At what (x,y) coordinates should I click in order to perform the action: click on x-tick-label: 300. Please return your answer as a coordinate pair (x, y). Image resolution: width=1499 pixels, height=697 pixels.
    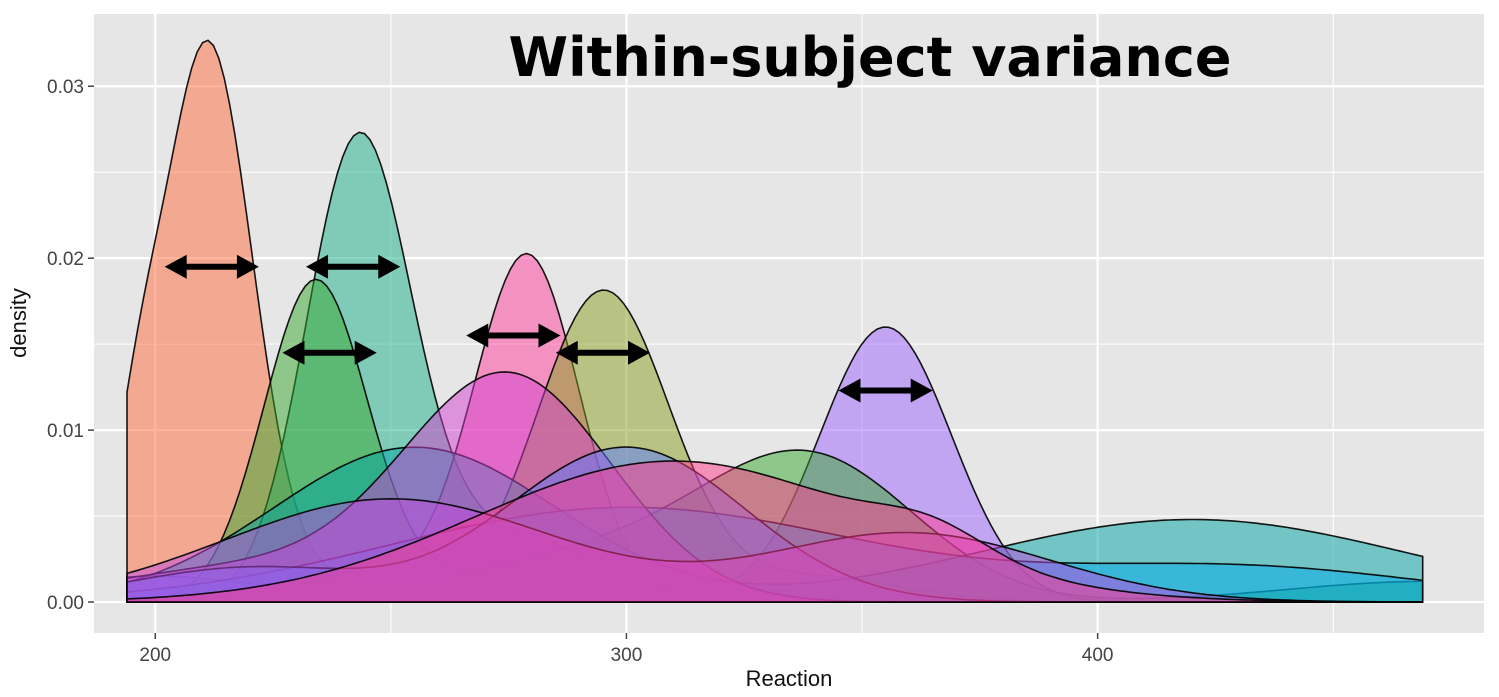
    Looking at the image, I should click on (627, 655).